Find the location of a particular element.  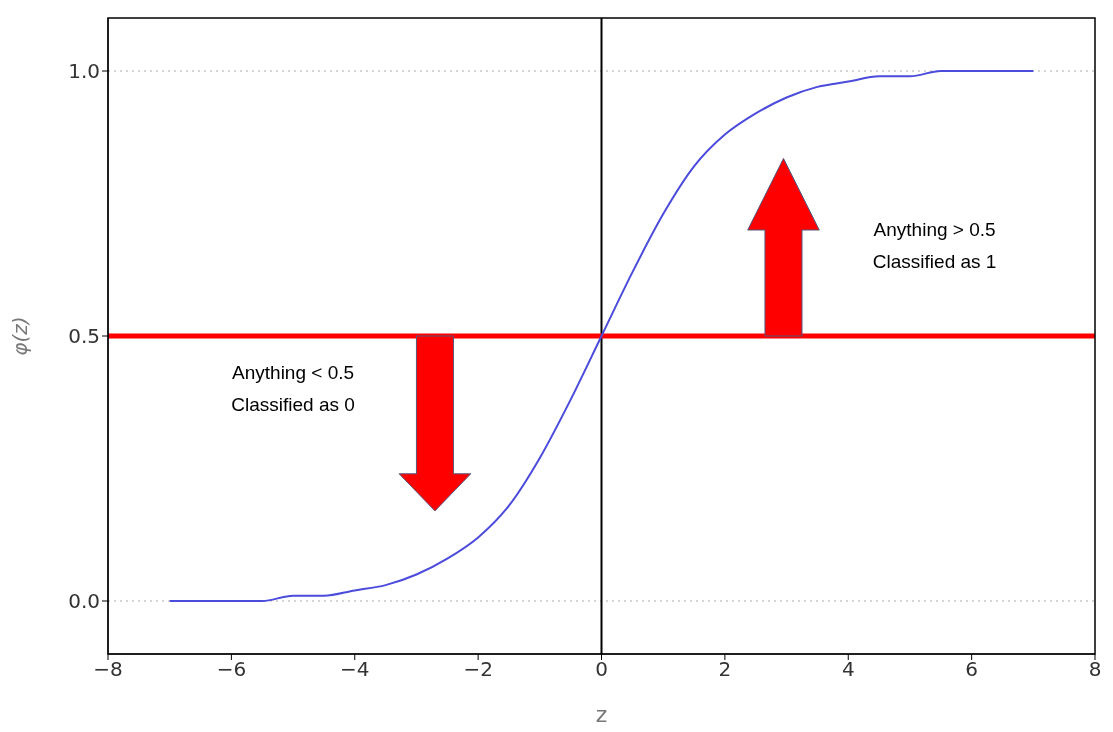

x-tick-label: 6 is located at coordinates (971, 669).